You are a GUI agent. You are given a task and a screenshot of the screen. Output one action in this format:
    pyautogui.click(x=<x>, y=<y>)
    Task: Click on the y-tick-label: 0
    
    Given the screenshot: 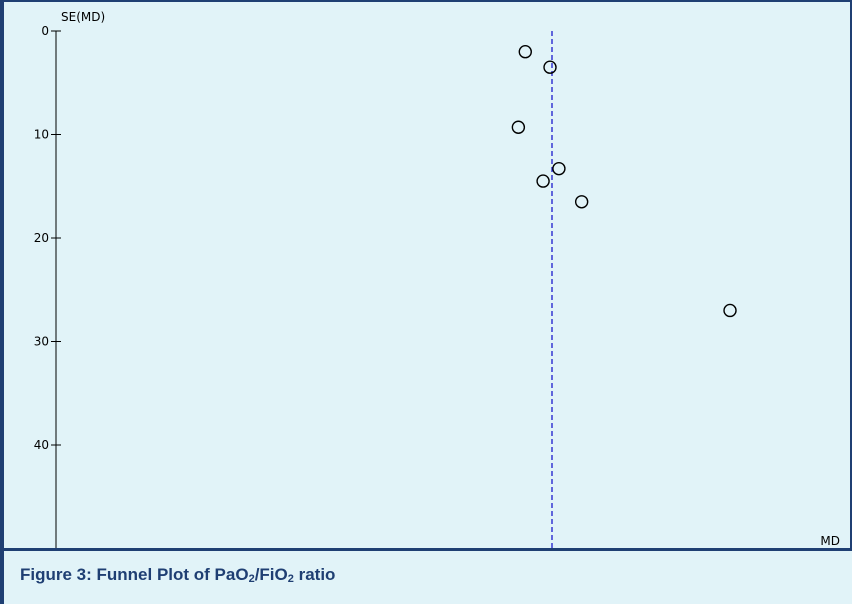 What is the action you would take?
    pyautogui.click(x=45, y=31)
    